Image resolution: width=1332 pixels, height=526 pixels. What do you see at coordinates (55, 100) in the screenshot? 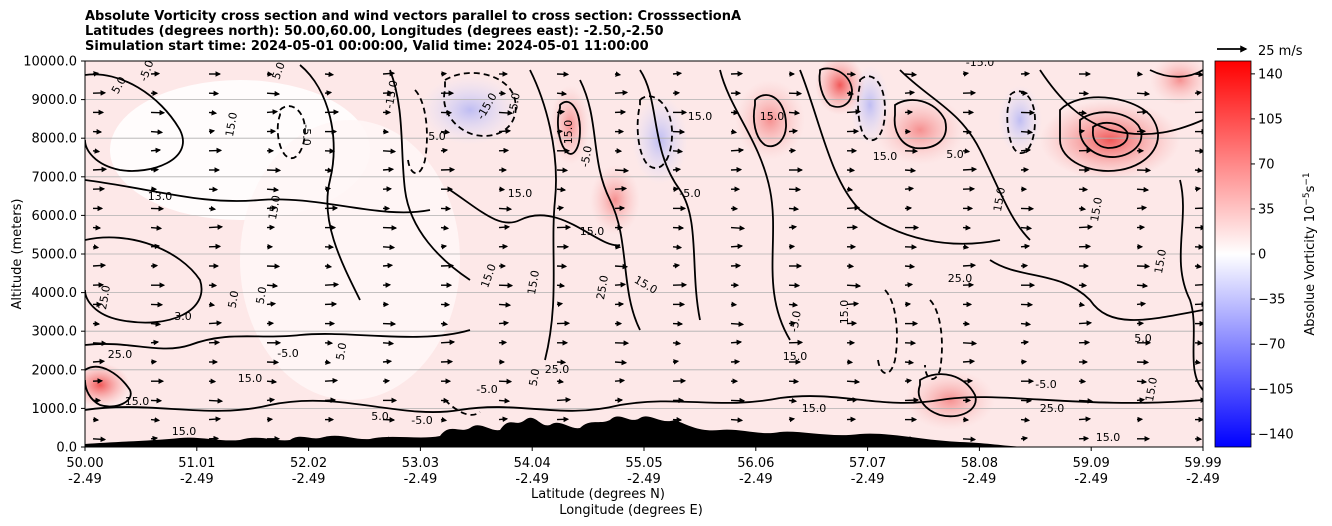
I see `y-tick-label: 9000.0` at bounding box center [55, 100].